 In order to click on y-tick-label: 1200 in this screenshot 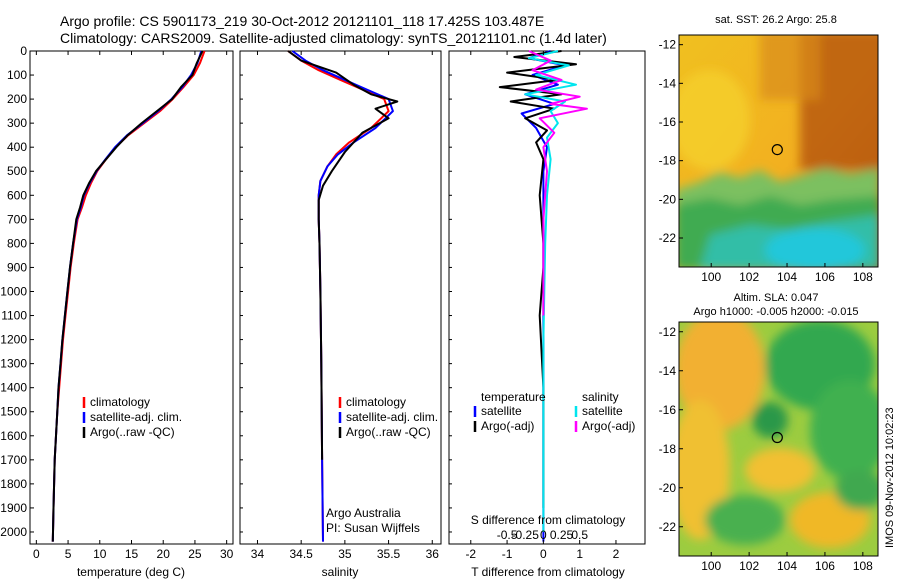, I will do `click(13, 340)`.